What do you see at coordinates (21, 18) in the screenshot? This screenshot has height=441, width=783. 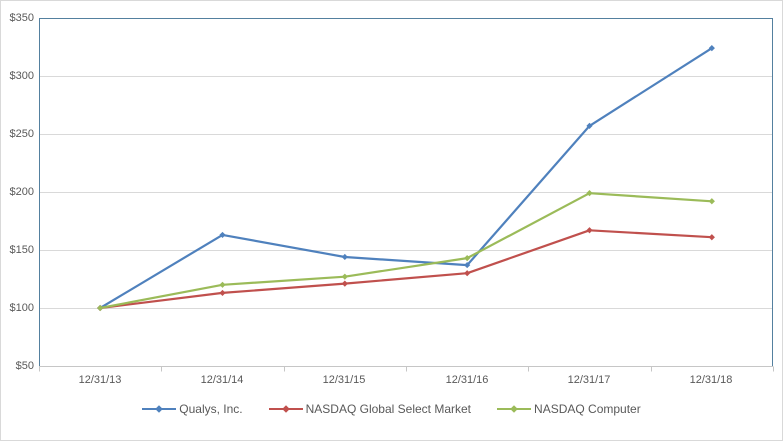 I see `y-axis-tick-label: $350` at bounding box center [21, 18].